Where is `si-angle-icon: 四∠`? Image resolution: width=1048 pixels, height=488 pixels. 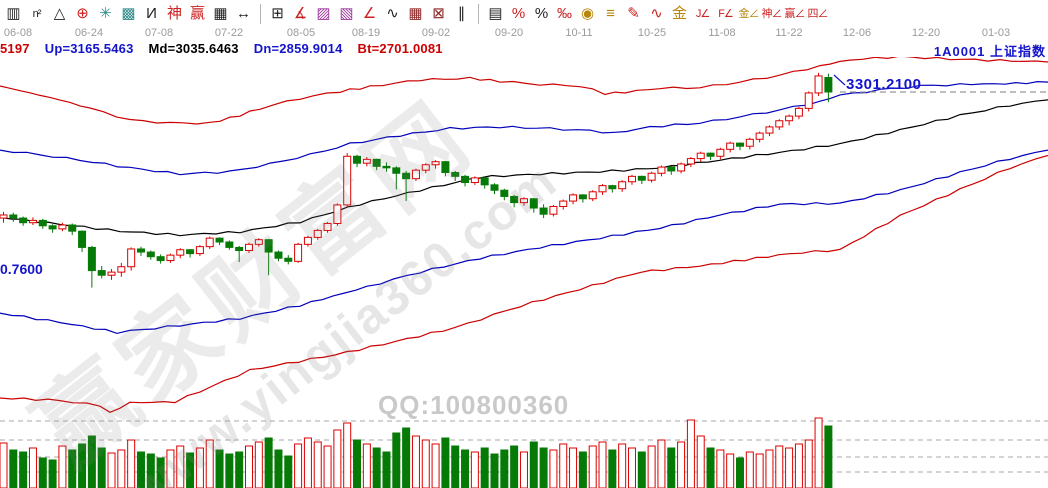 si-angle-icon: 四∠ is located at coordinates (818, 14).